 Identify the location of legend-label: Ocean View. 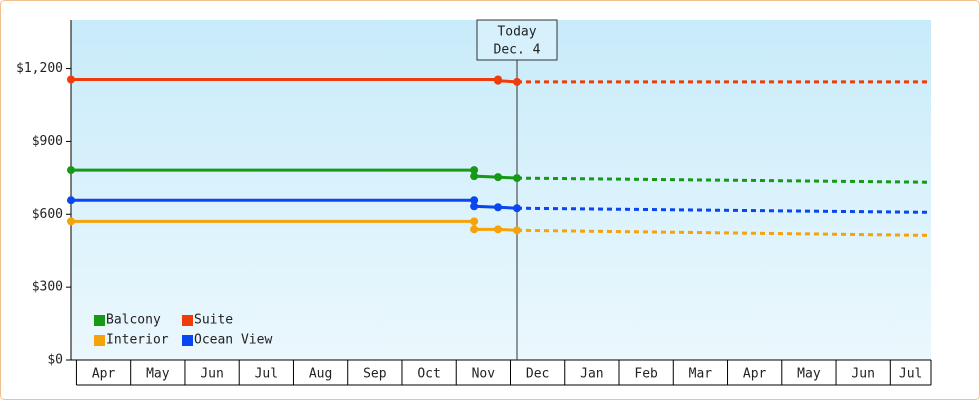
(233, 340).